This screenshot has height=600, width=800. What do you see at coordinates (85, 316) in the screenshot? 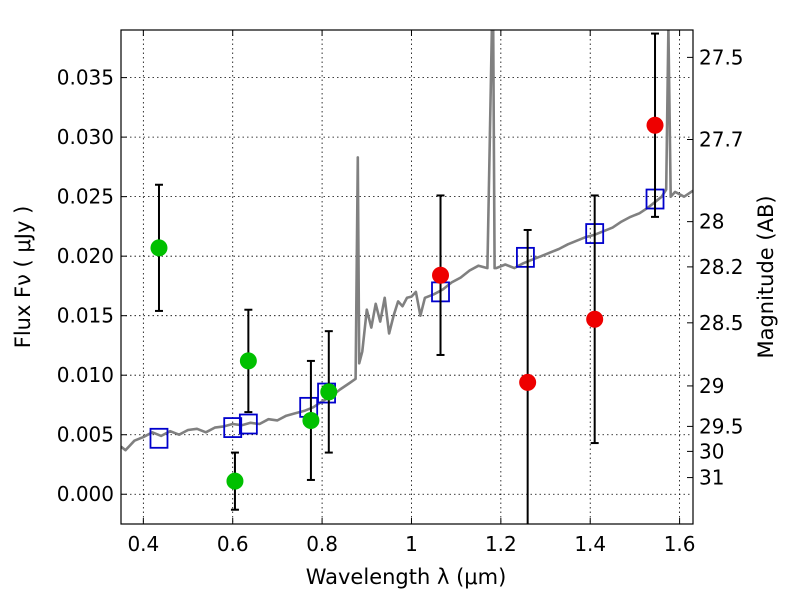
I see `y-tick-label: 0.015` at bounding box center [85, 316].